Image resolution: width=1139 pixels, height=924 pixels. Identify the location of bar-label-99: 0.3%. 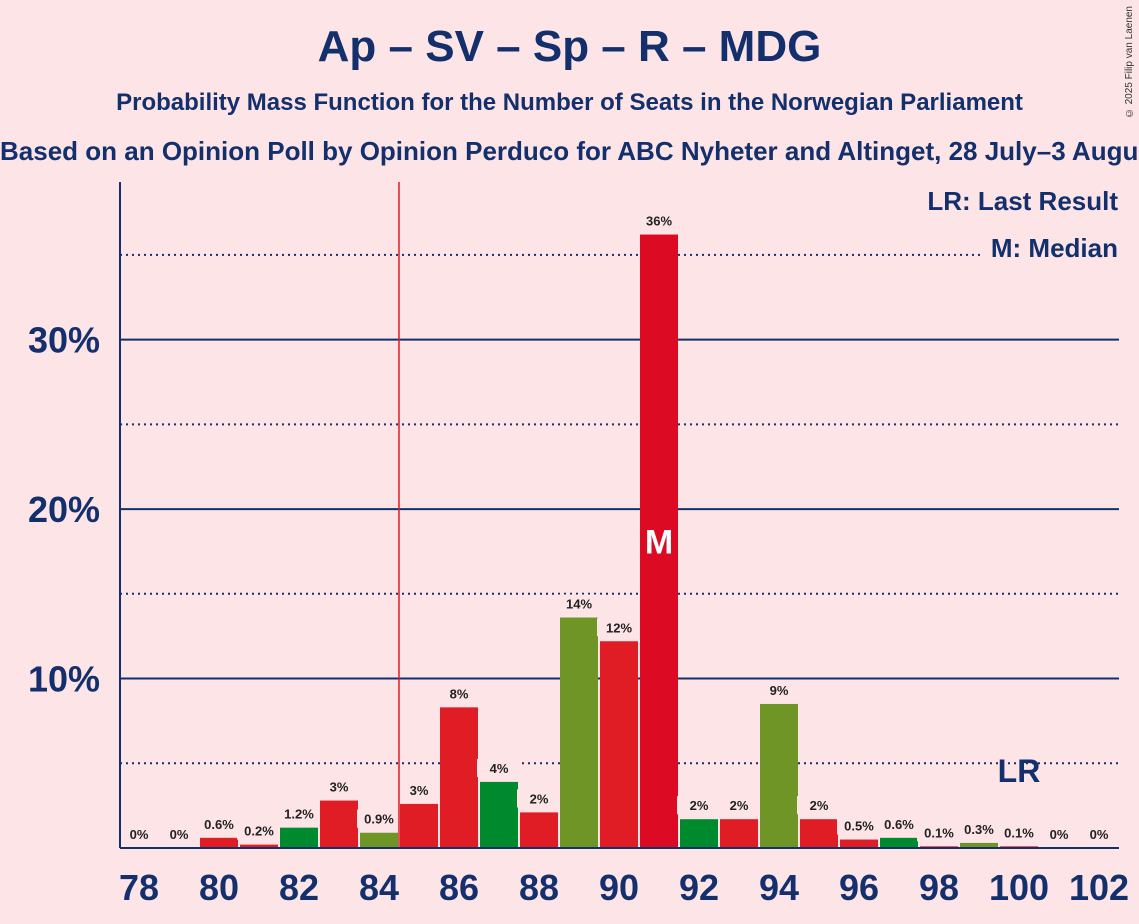
(979, 829).